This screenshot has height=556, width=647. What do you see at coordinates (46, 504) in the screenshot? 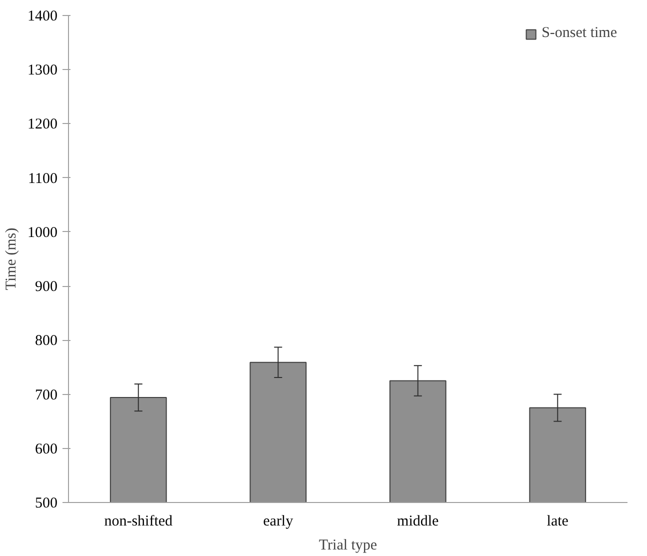
I see `y-tick-label: 500` at bounding box center [46, 504].